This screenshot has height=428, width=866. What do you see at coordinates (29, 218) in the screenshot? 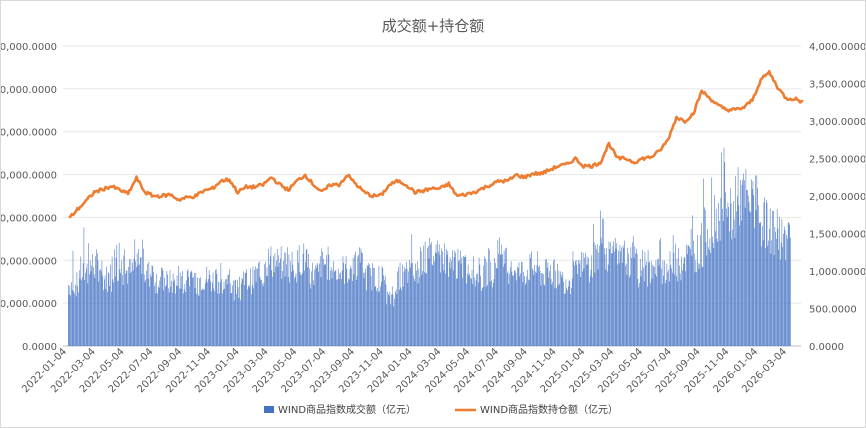
I see `left-tick-label: 30,000.0000` at bounding box center [29, 218].